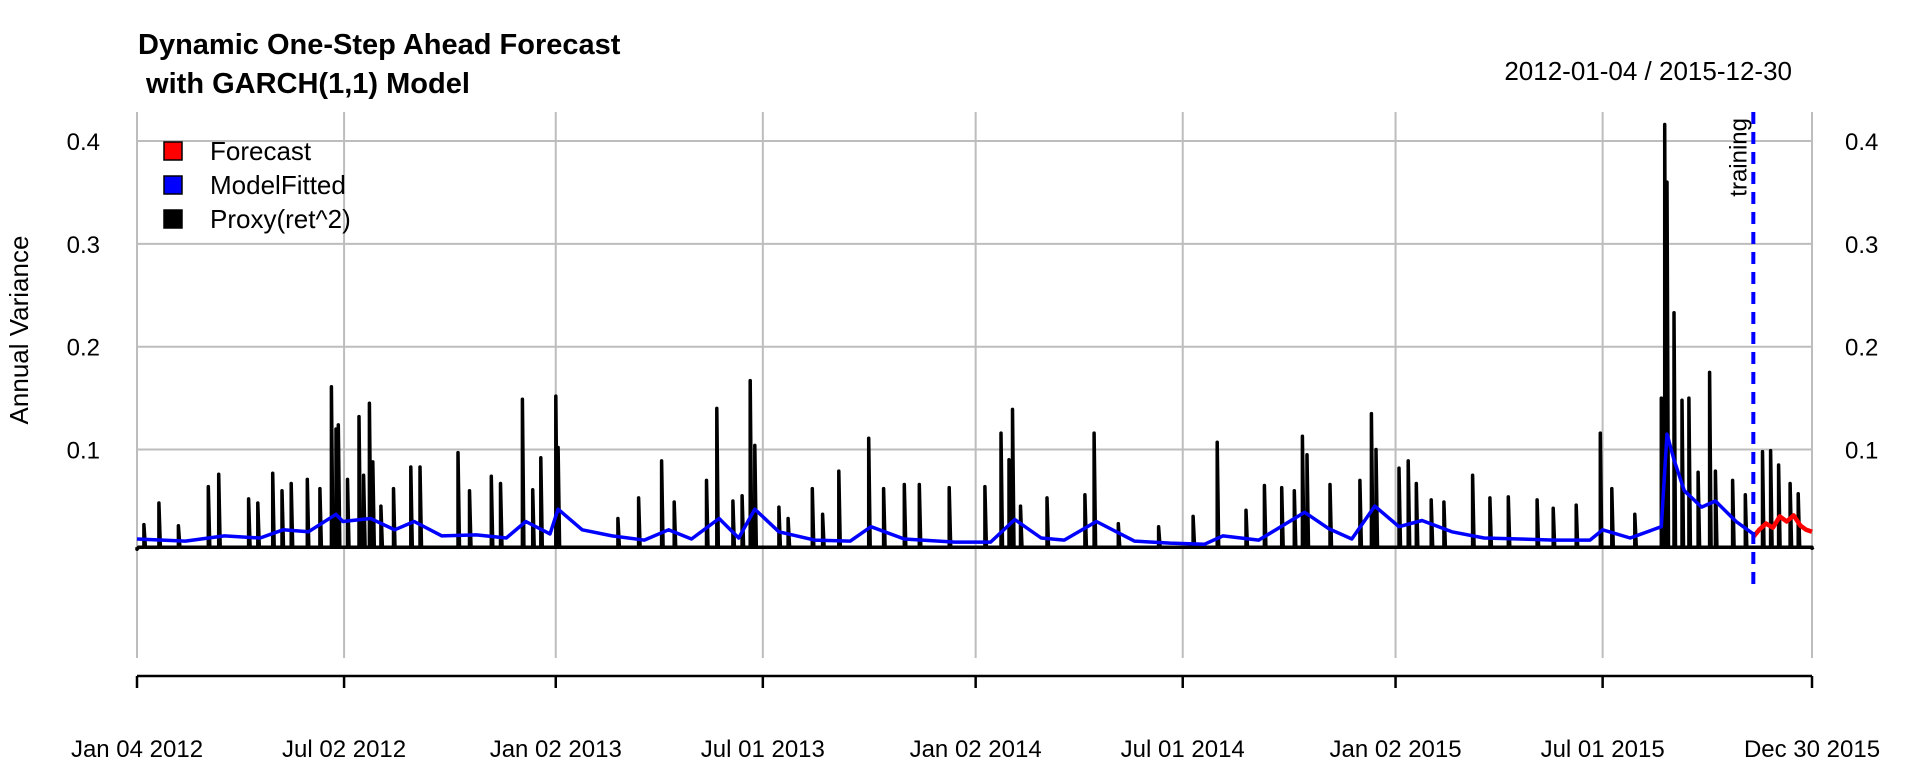 This screenshot has height=768, width=1920. Describe the element at coordinates (137, 749) in the screenshot. I see `x-tick-label: Jan 04 2012` at that location.